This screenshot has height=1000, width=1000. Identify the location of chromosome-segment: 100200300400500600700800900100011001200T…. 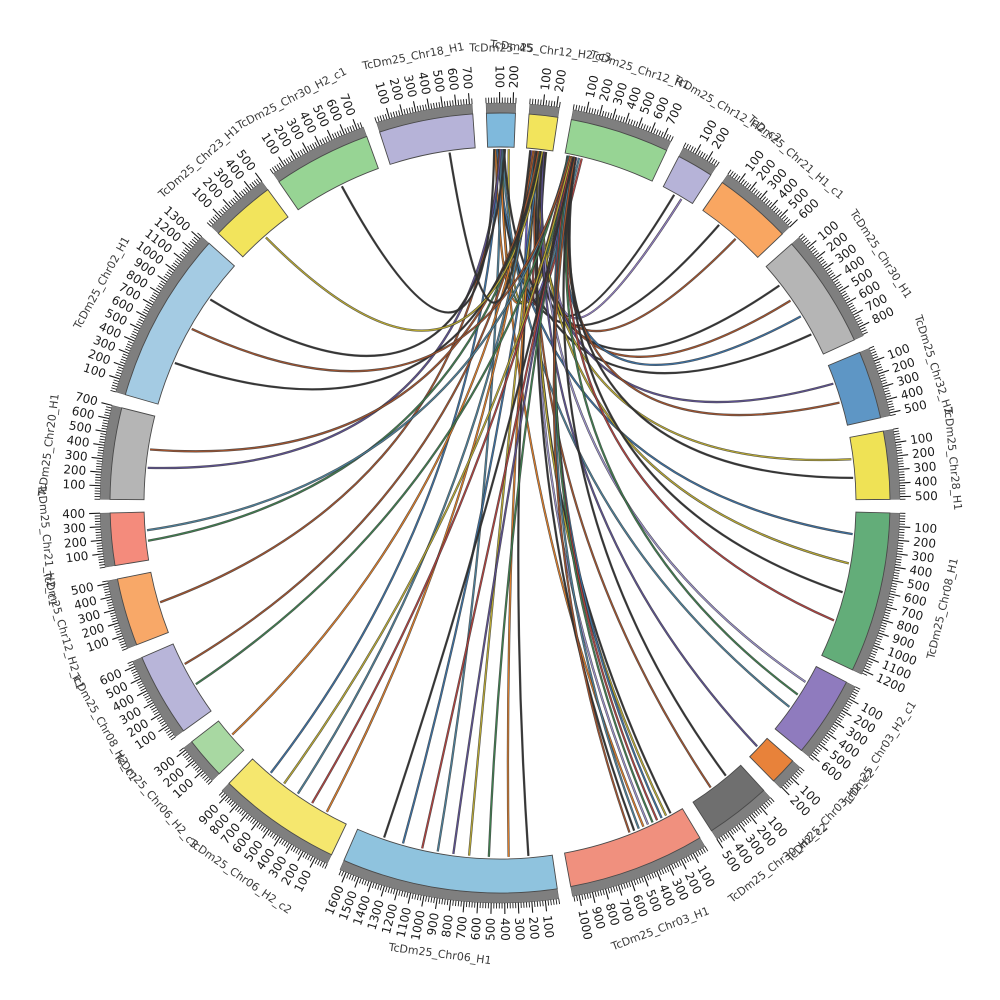
(891, 603).